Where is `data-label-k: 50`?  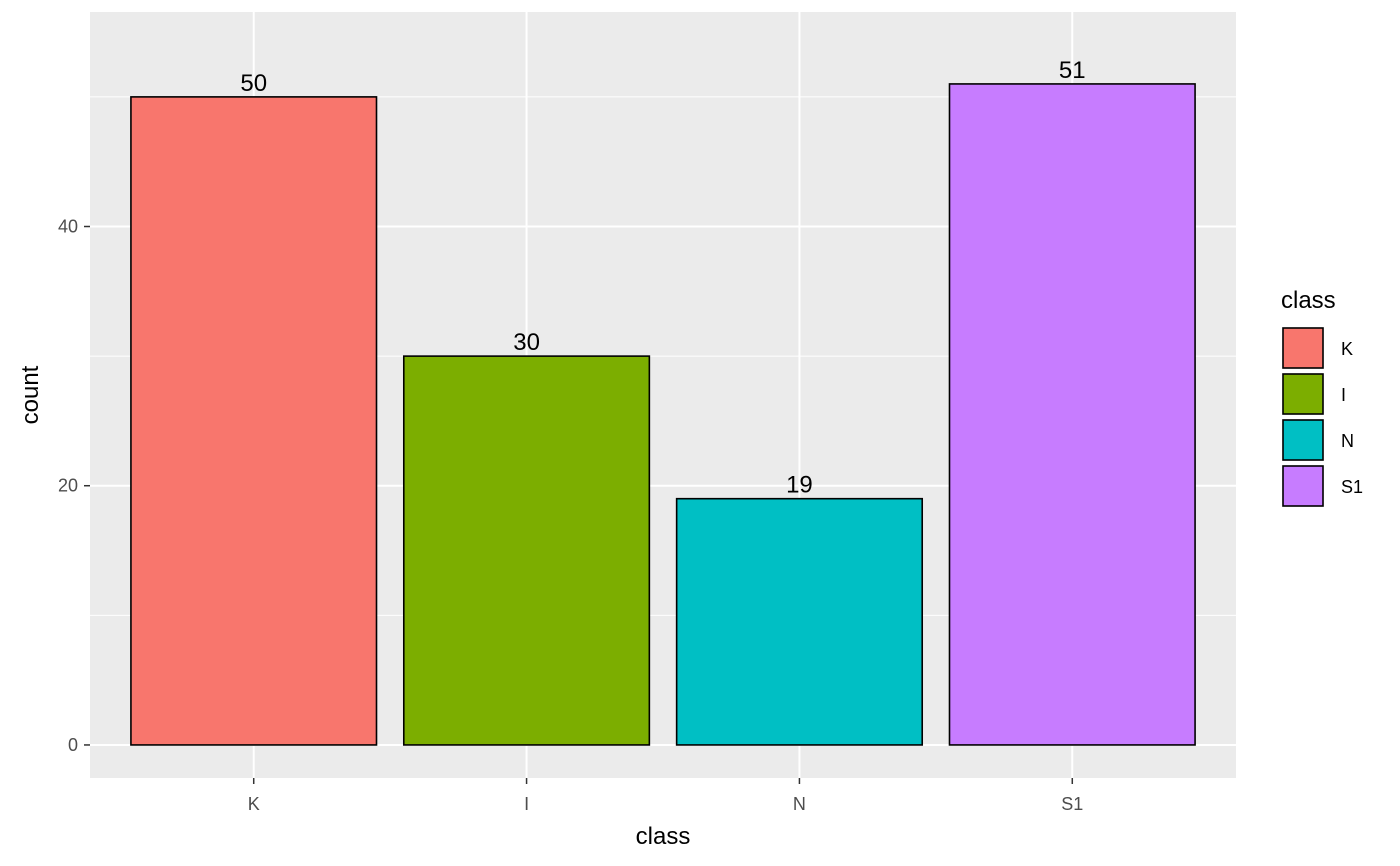 data-label-k: 50 is located at coordinates (253, 83).